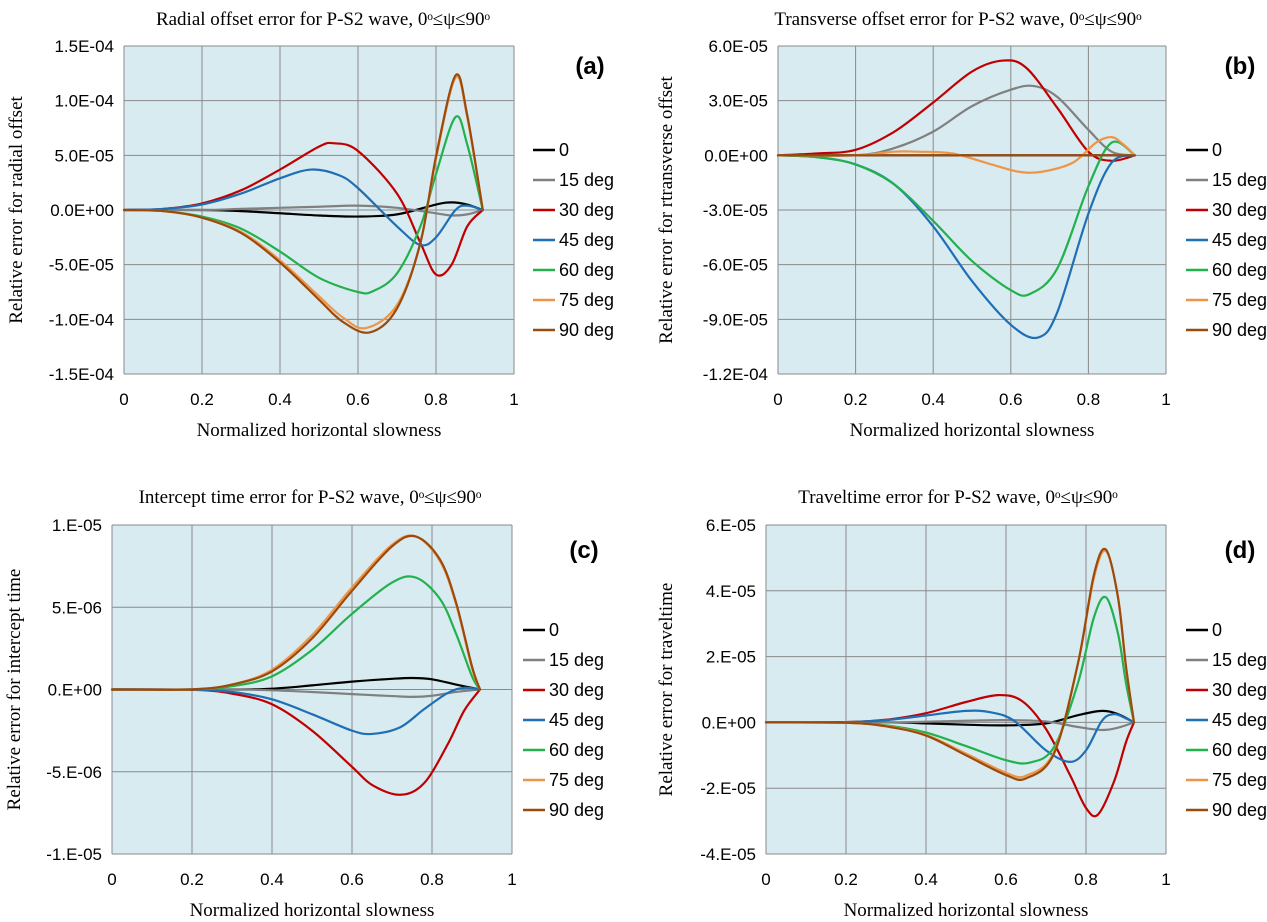 The width and height of the screenshot is (1267, 922). I want to click on x-axis-label-d: Normalized horizontal slowness, so click(966, 910).